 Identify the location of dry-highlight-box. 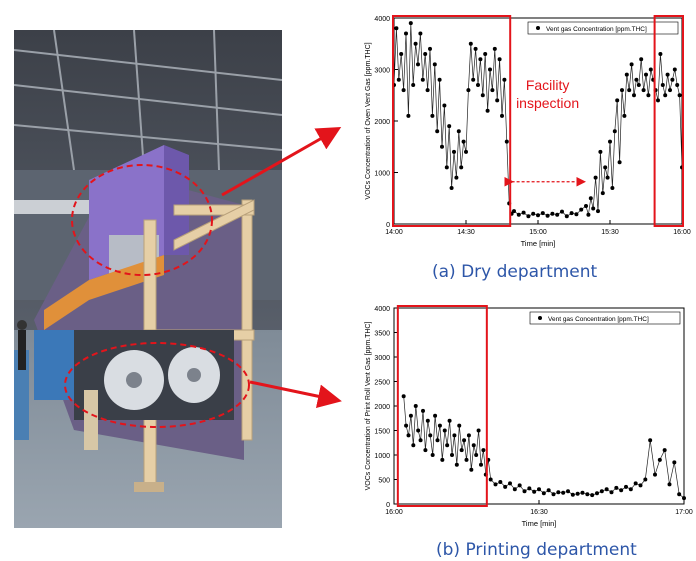
(452, 121).